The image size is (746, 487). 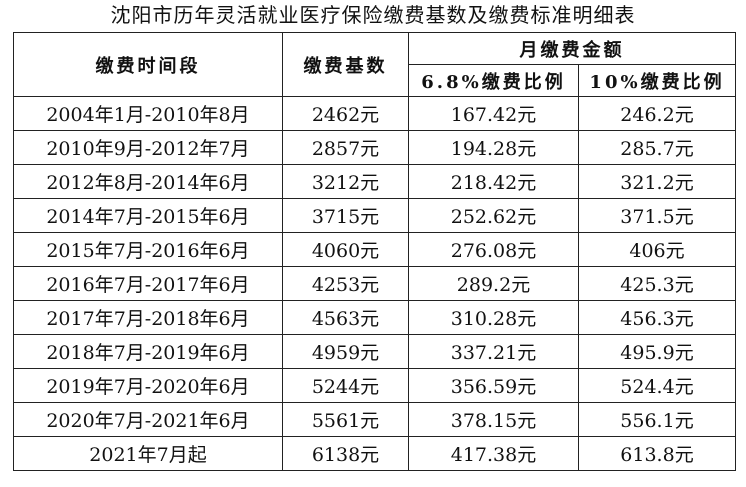 I want to click on header-row: 缴费时间段 缴费基数 月缴费金额, so click(x=374, y=64).